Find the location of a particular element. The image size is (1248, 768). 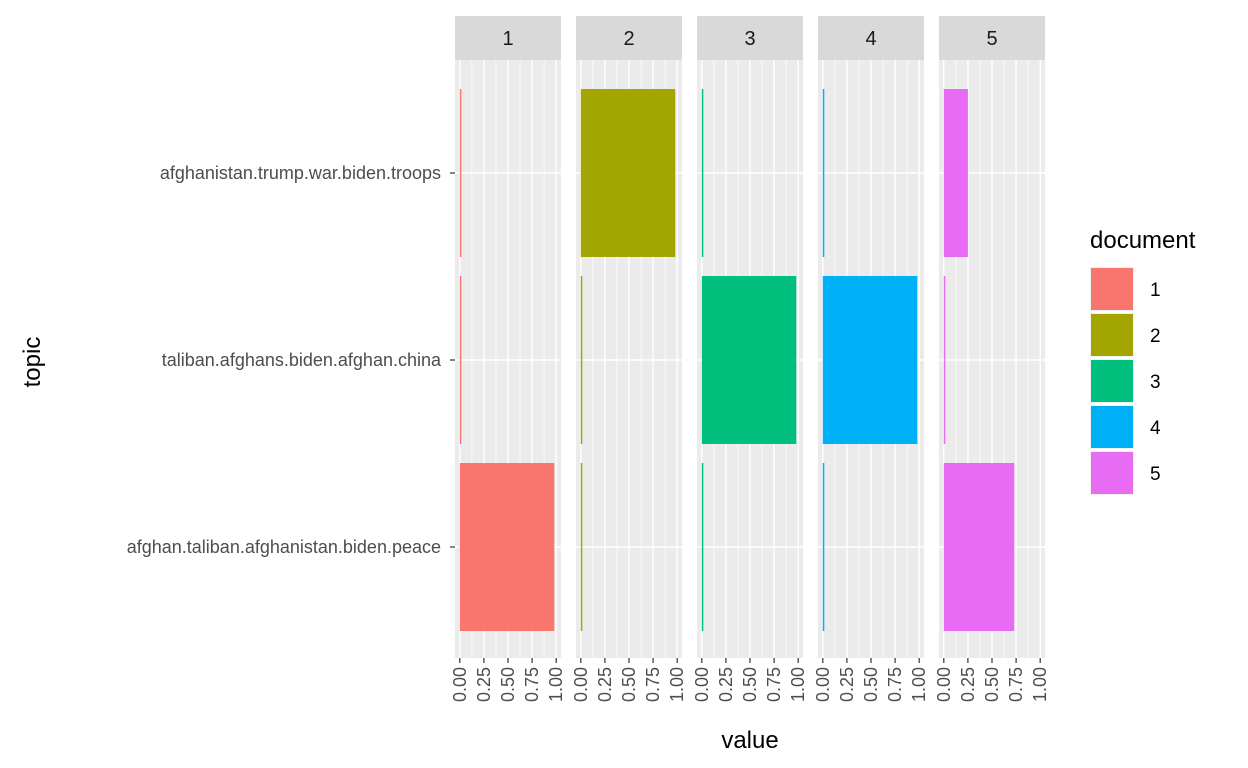

legend-label-4: 4 is located at coordinates (1155, 428).